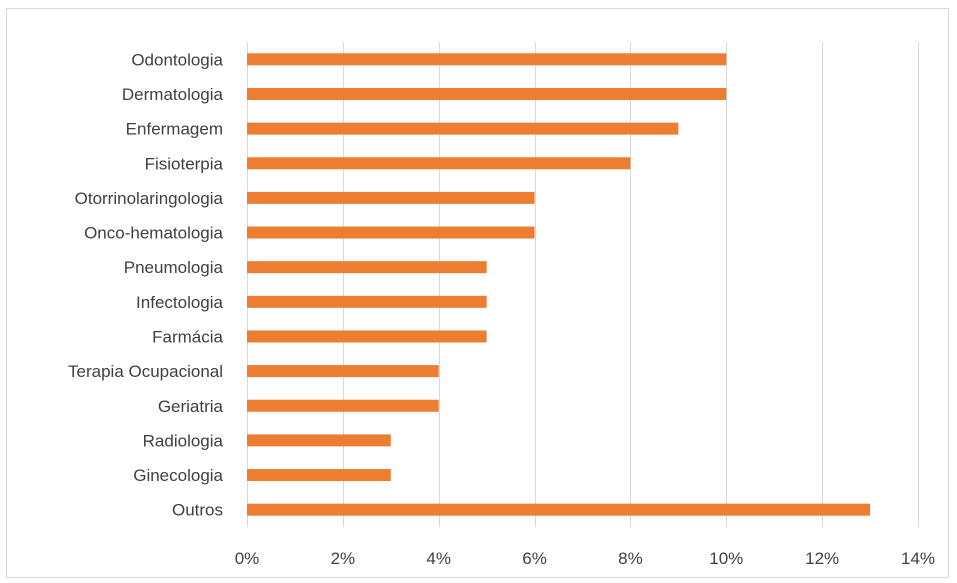  What do you see at coordinates (177, 59) in the screenshot?
I see `category-label: Odontologia` at bounding box center [177, 59].